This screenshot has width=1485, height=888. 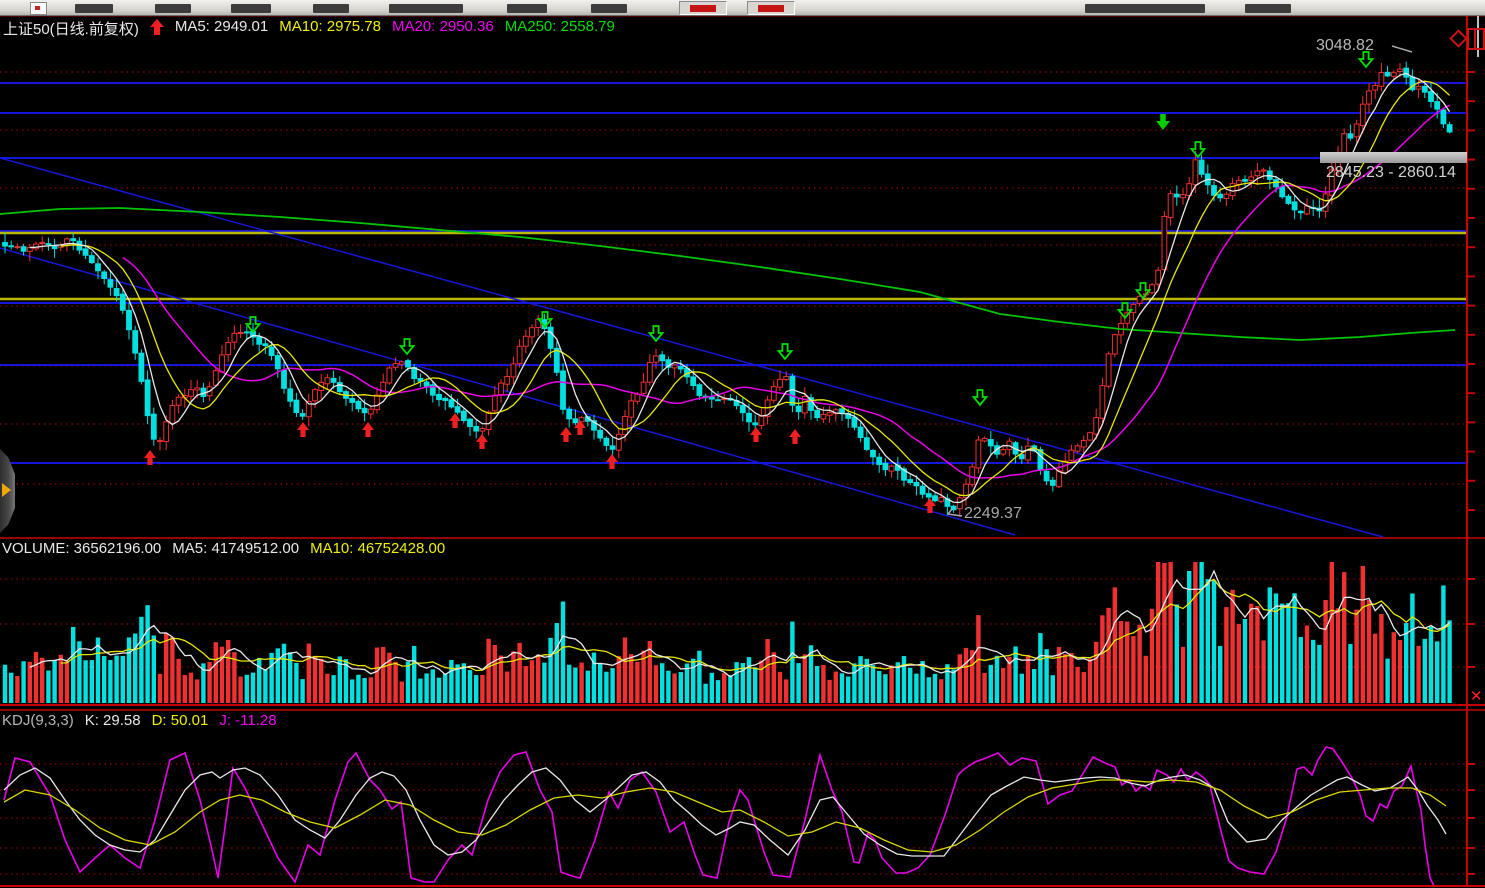 I want to click on kdj-header: KDJ(9,3,3) K: 29.58 D: 50.01 J: -11.28, so click(x=139, y=720).